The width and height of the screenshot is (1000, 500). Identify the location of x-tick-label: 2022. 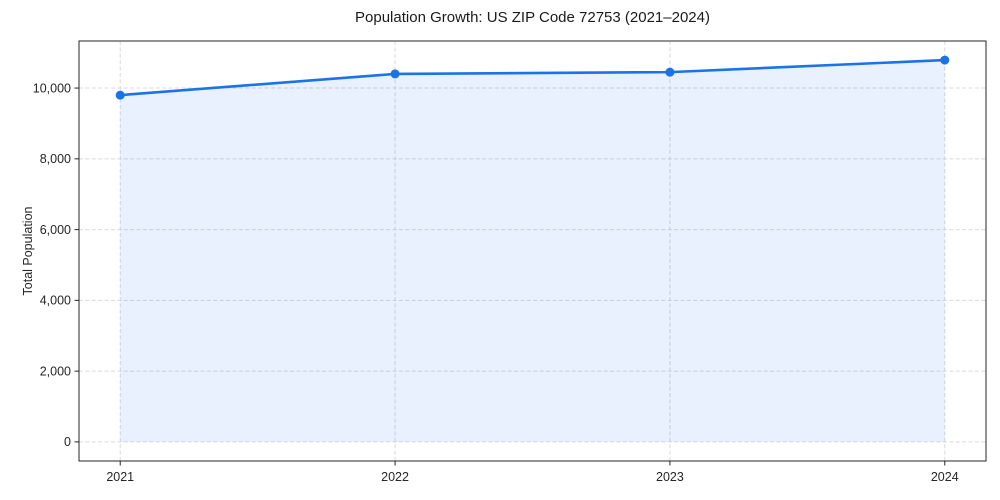
(395, 477).